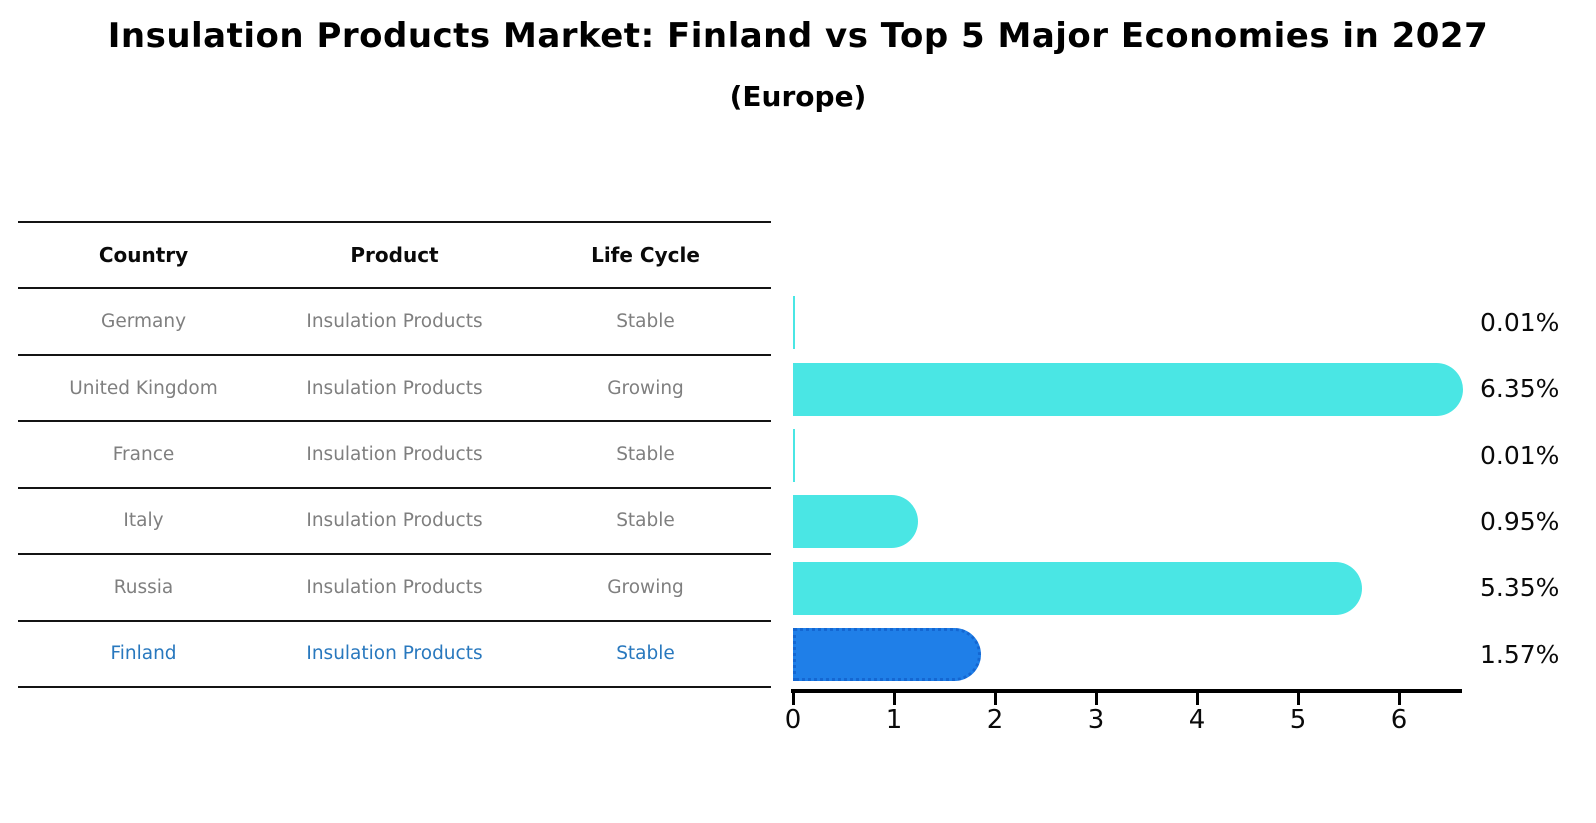 This screenshot has height=823, width=1596. I want to click on value-label-russia: 5.35%, so click(1520, 588).